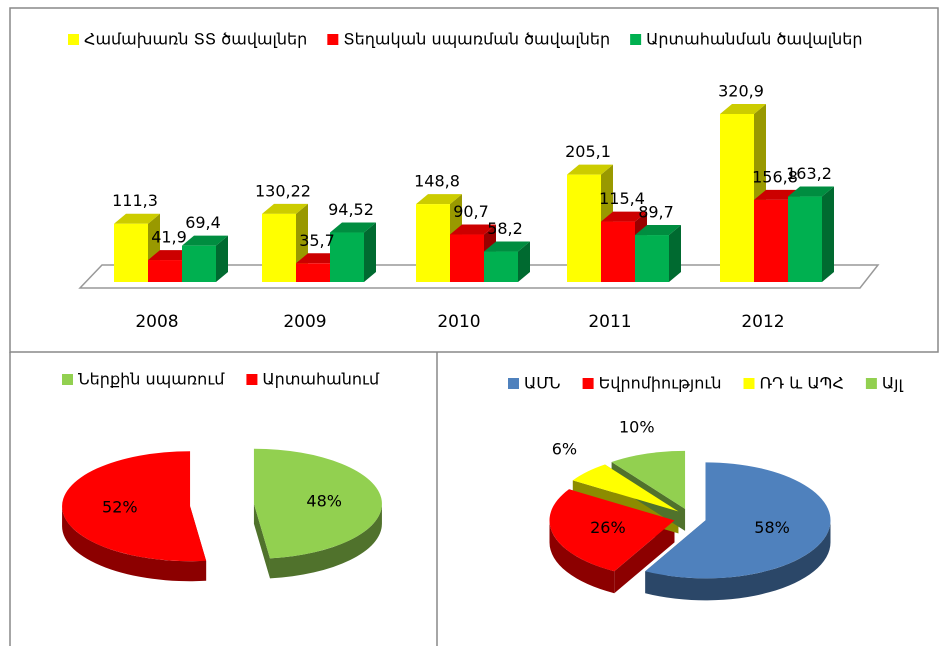  I want to click on data-label: 52%, so click(120, 507).